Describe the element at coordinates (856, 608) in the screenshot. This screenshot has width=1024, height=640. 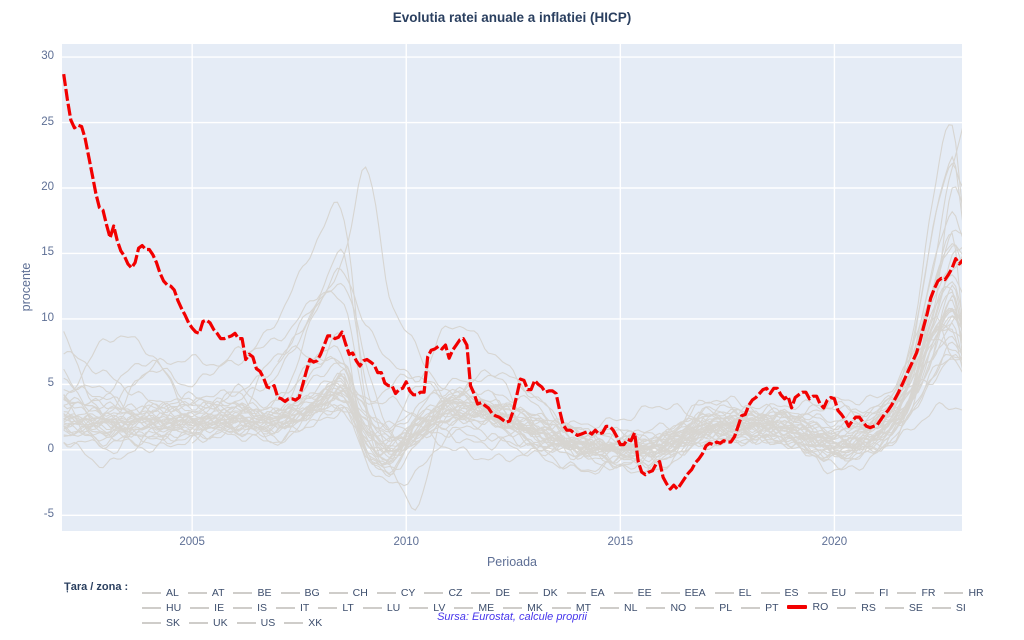
I see `legend-item-RS: RS` at that location.